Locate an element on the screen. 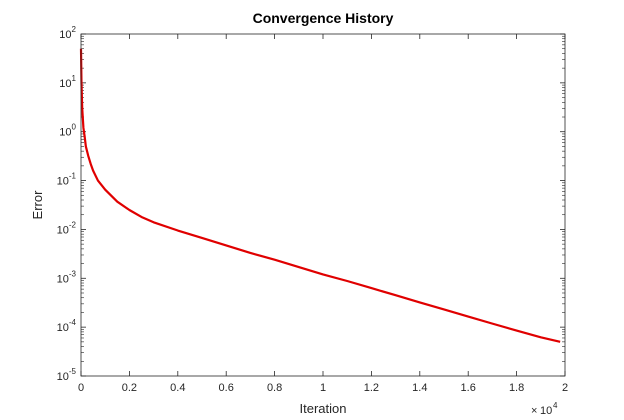  y-tick-exponent: -3 is located at coordinates (73, 273).